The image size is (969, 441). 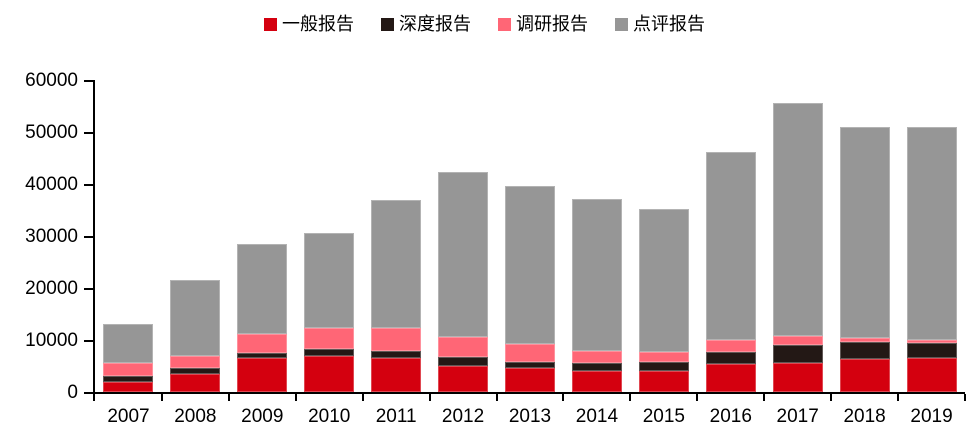 I want to click on y-axis-tick-label-20000: 20000, so click(x=51, y=288).